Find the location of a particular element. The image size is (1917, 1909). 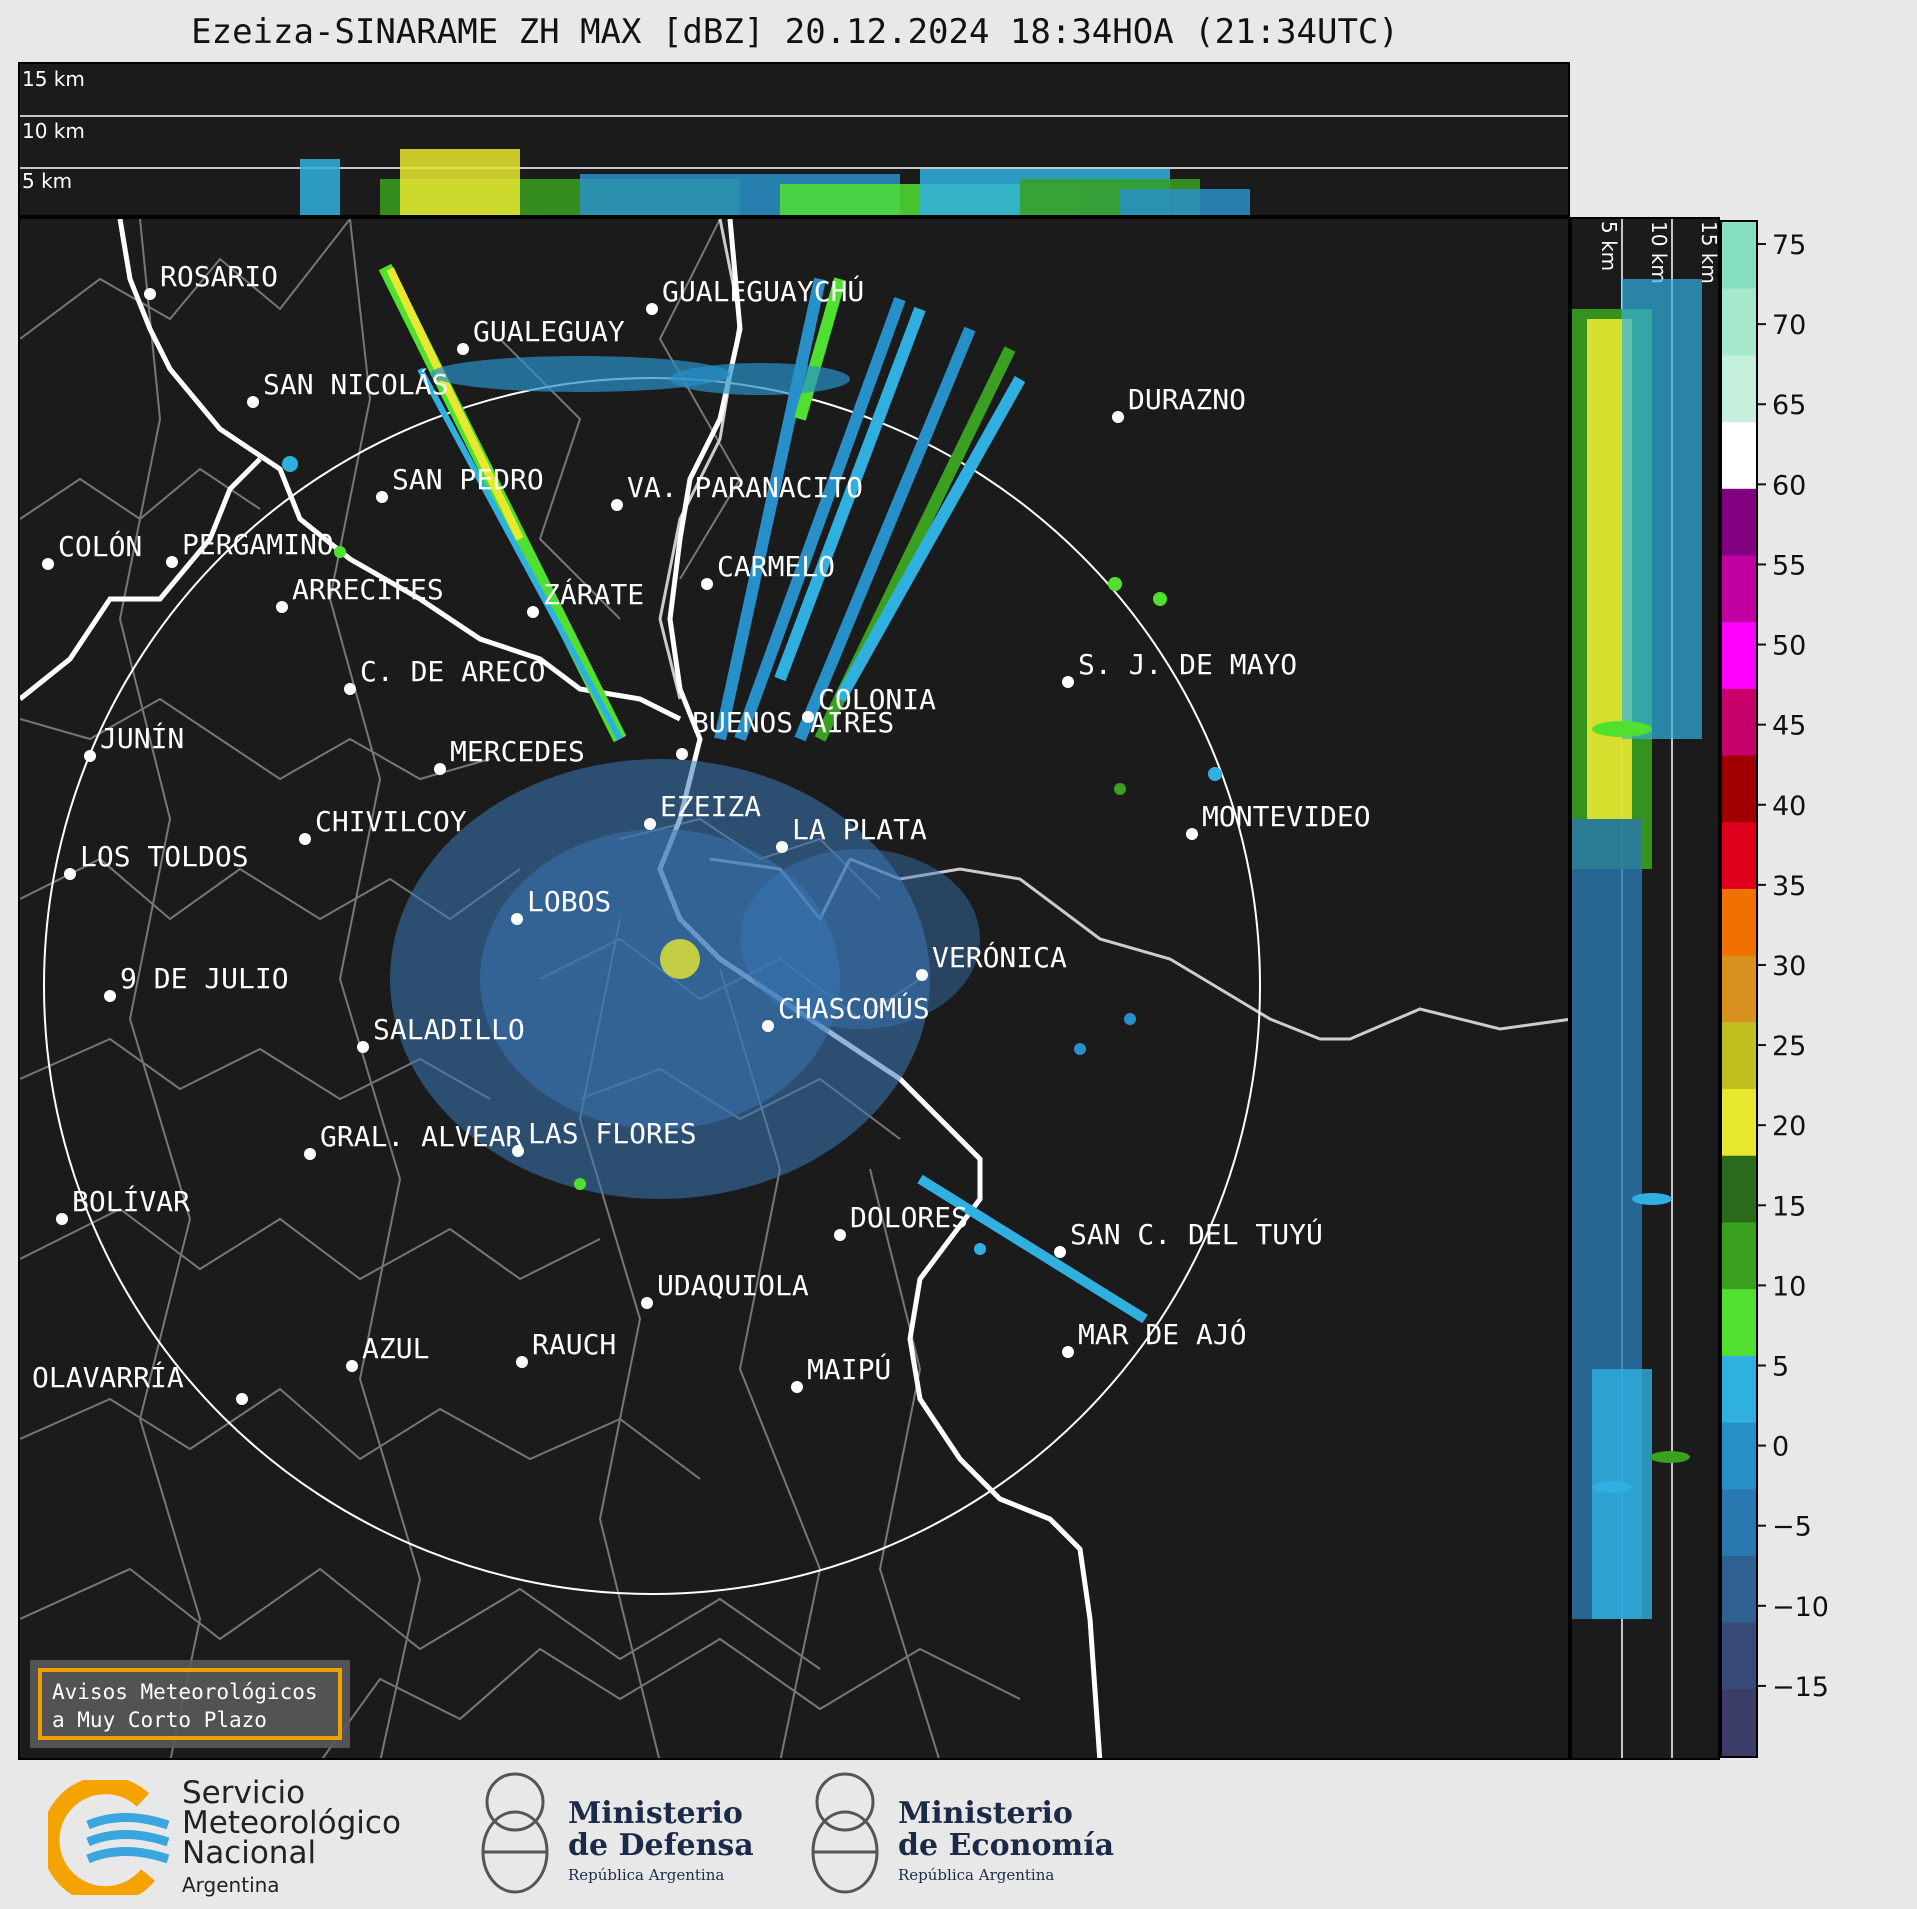

top-echo is located at coordinates (460, 182).